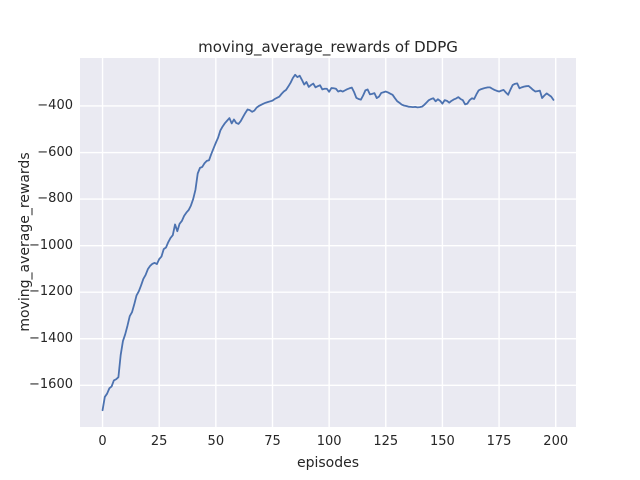  What do you see at coordinates (328, 47) in the screenshot?
I see `chart-title: moving_average_rewards of DDPG` at bounding box center [328, 47].